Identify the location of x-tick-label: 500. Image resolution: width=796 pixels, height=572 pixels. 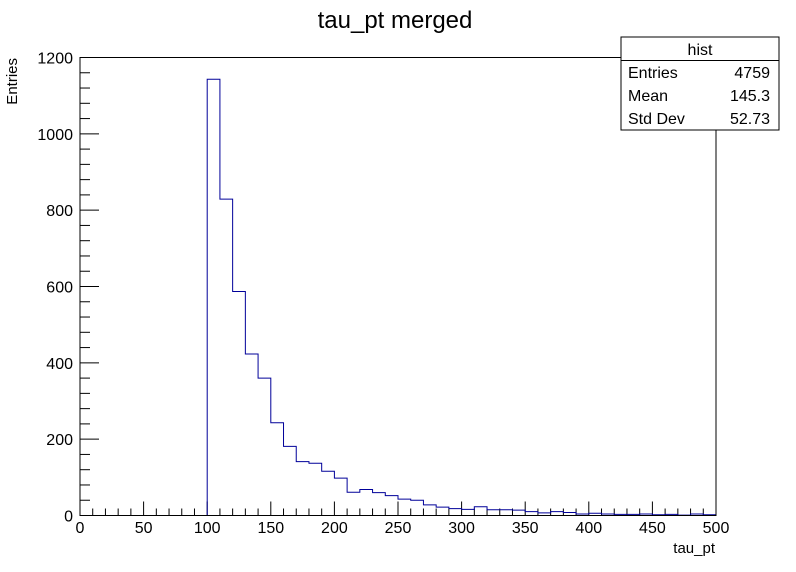
(716, 528).